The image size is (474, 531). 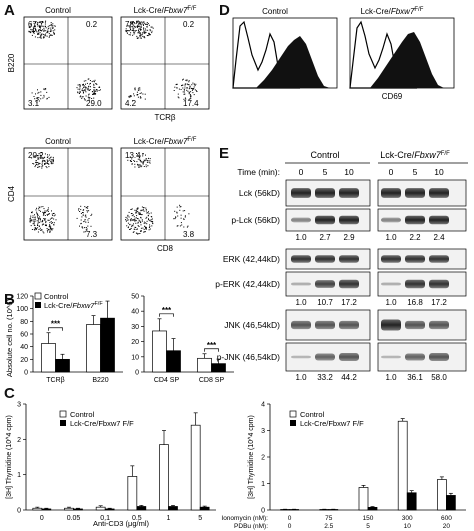 I want to click on a-pct: 0.2, so click(x=92, y=24).